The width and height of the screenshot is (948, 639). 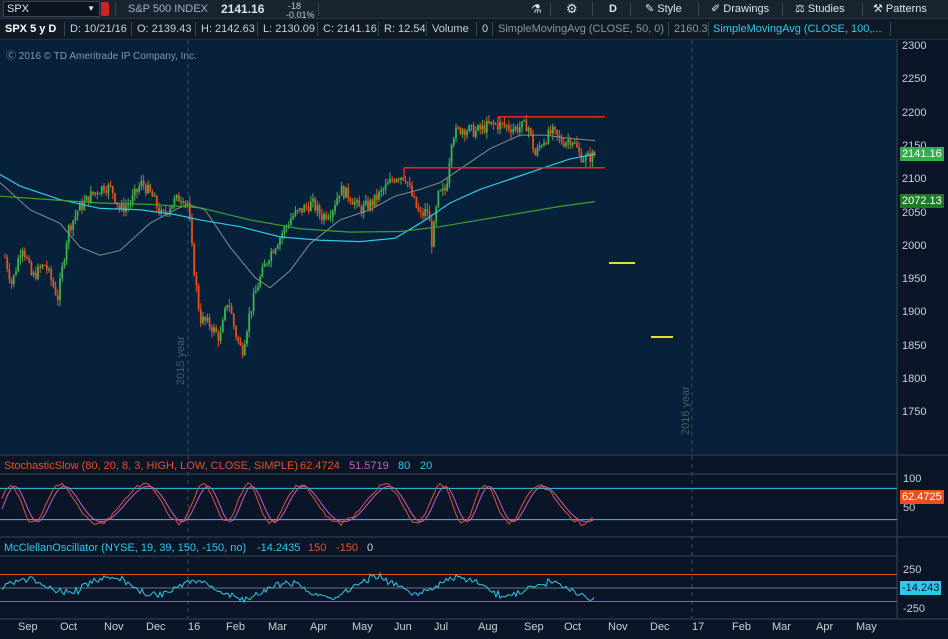 I want to click on style-menu: ✎ Style, so click(x=663, y=9).